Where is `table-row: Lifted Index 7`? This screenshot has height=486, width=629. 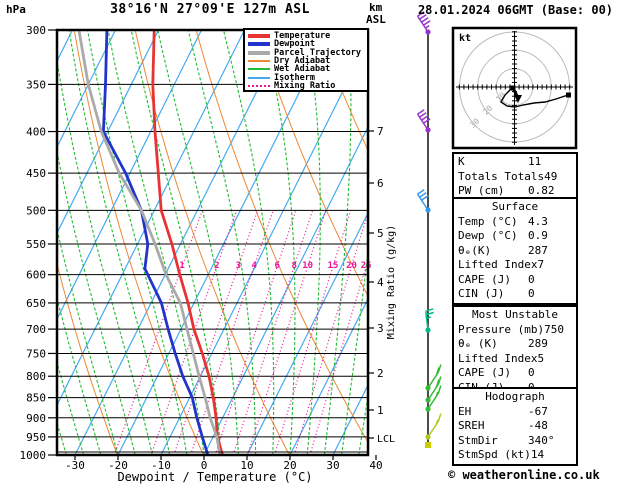
table-row: Lifted Index 7 is located at coordinates (515, 265).